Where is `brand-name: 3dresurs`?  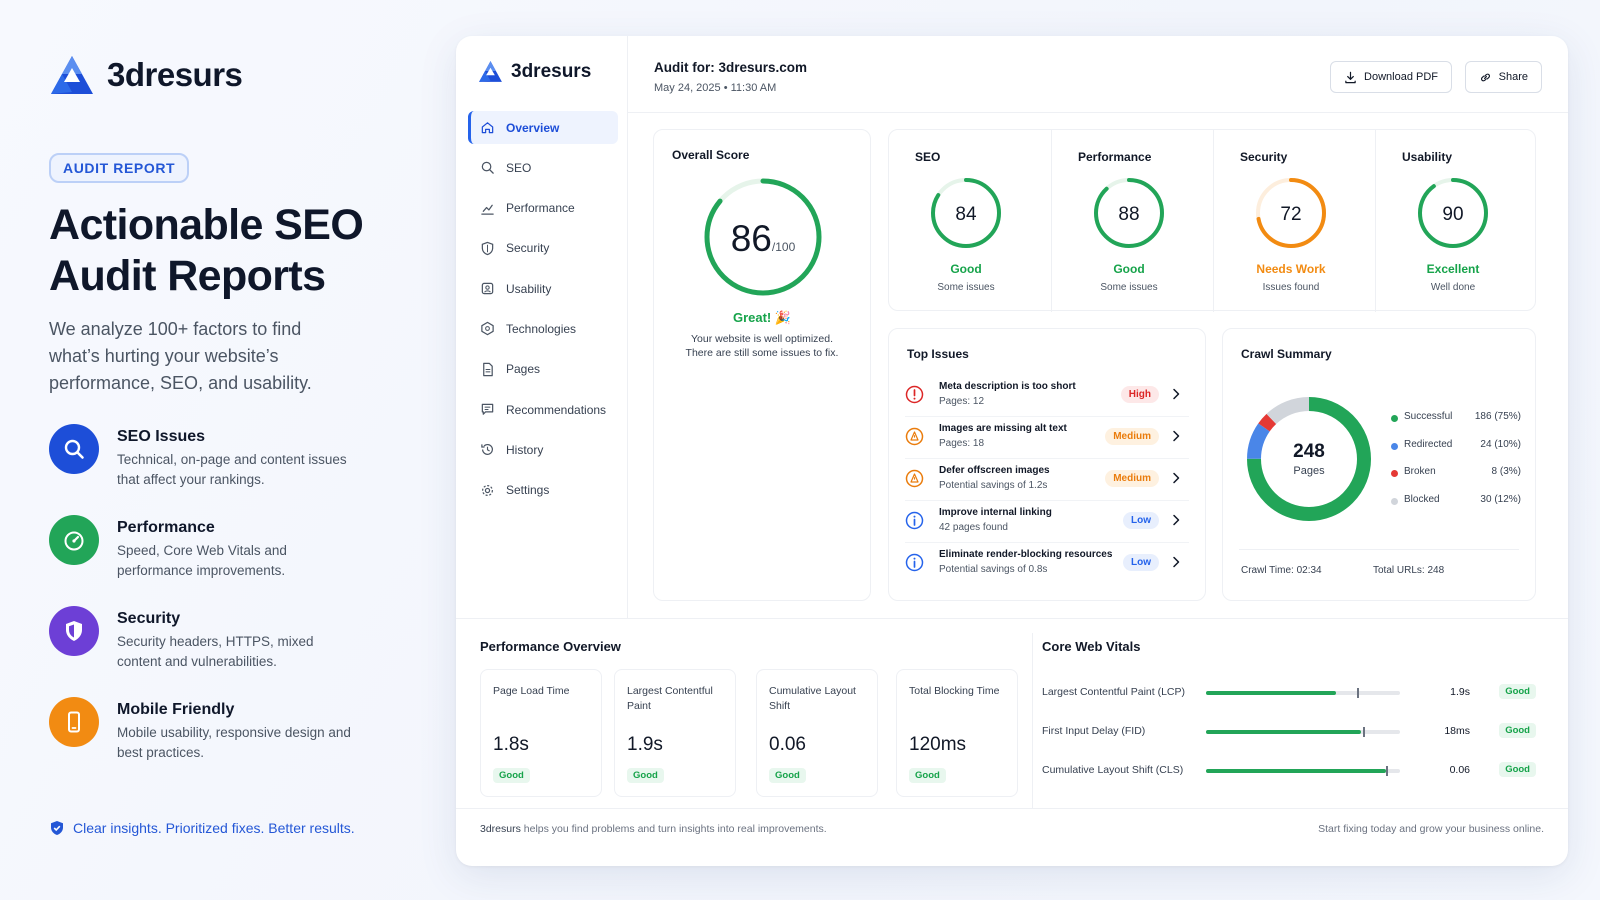
brand-name: 3dresurs is located at coordinates (175, 74).